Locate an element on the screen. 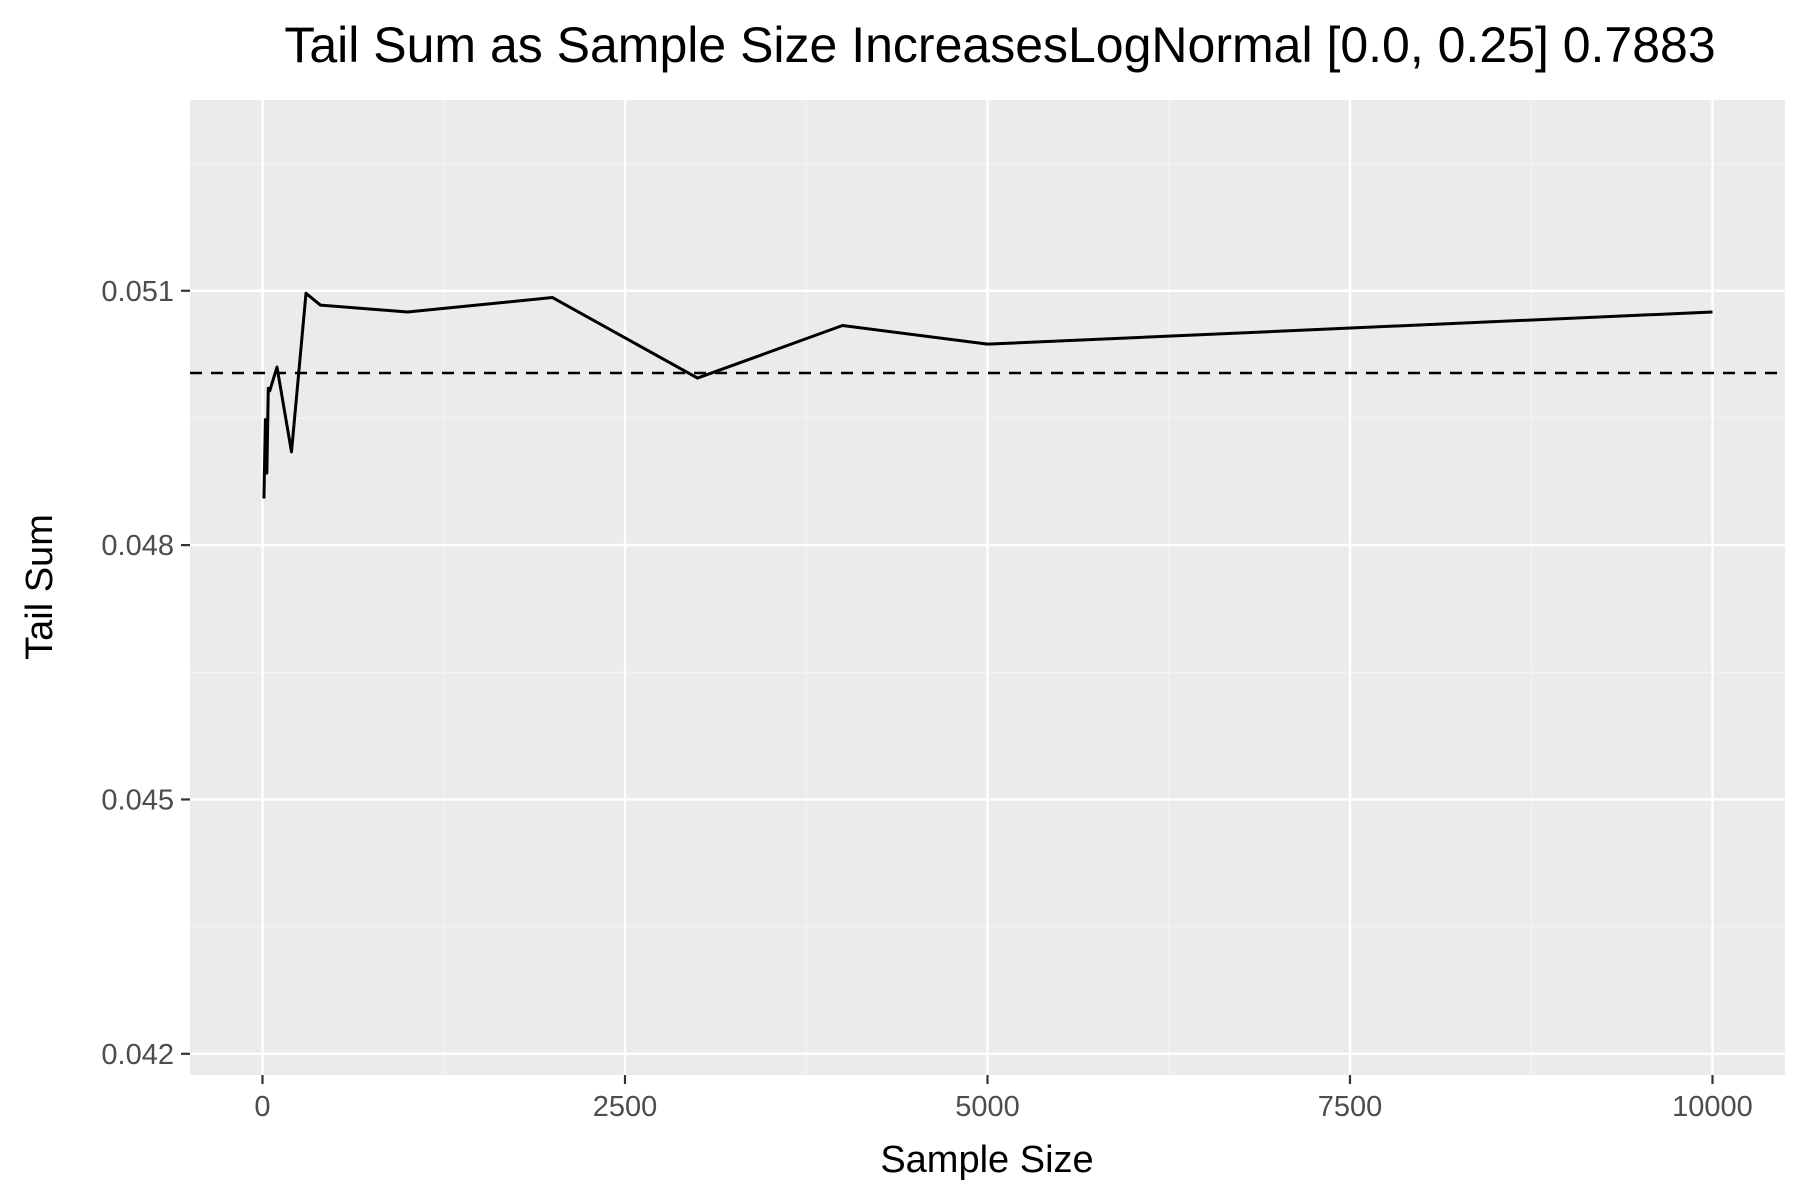  x-tick-label: 7500 is located at coordinates (1350, 1107).